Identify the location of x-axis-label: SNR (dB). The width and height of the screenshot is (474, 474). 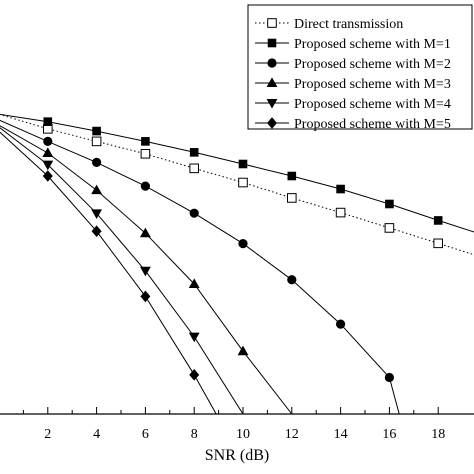
(237, 455).